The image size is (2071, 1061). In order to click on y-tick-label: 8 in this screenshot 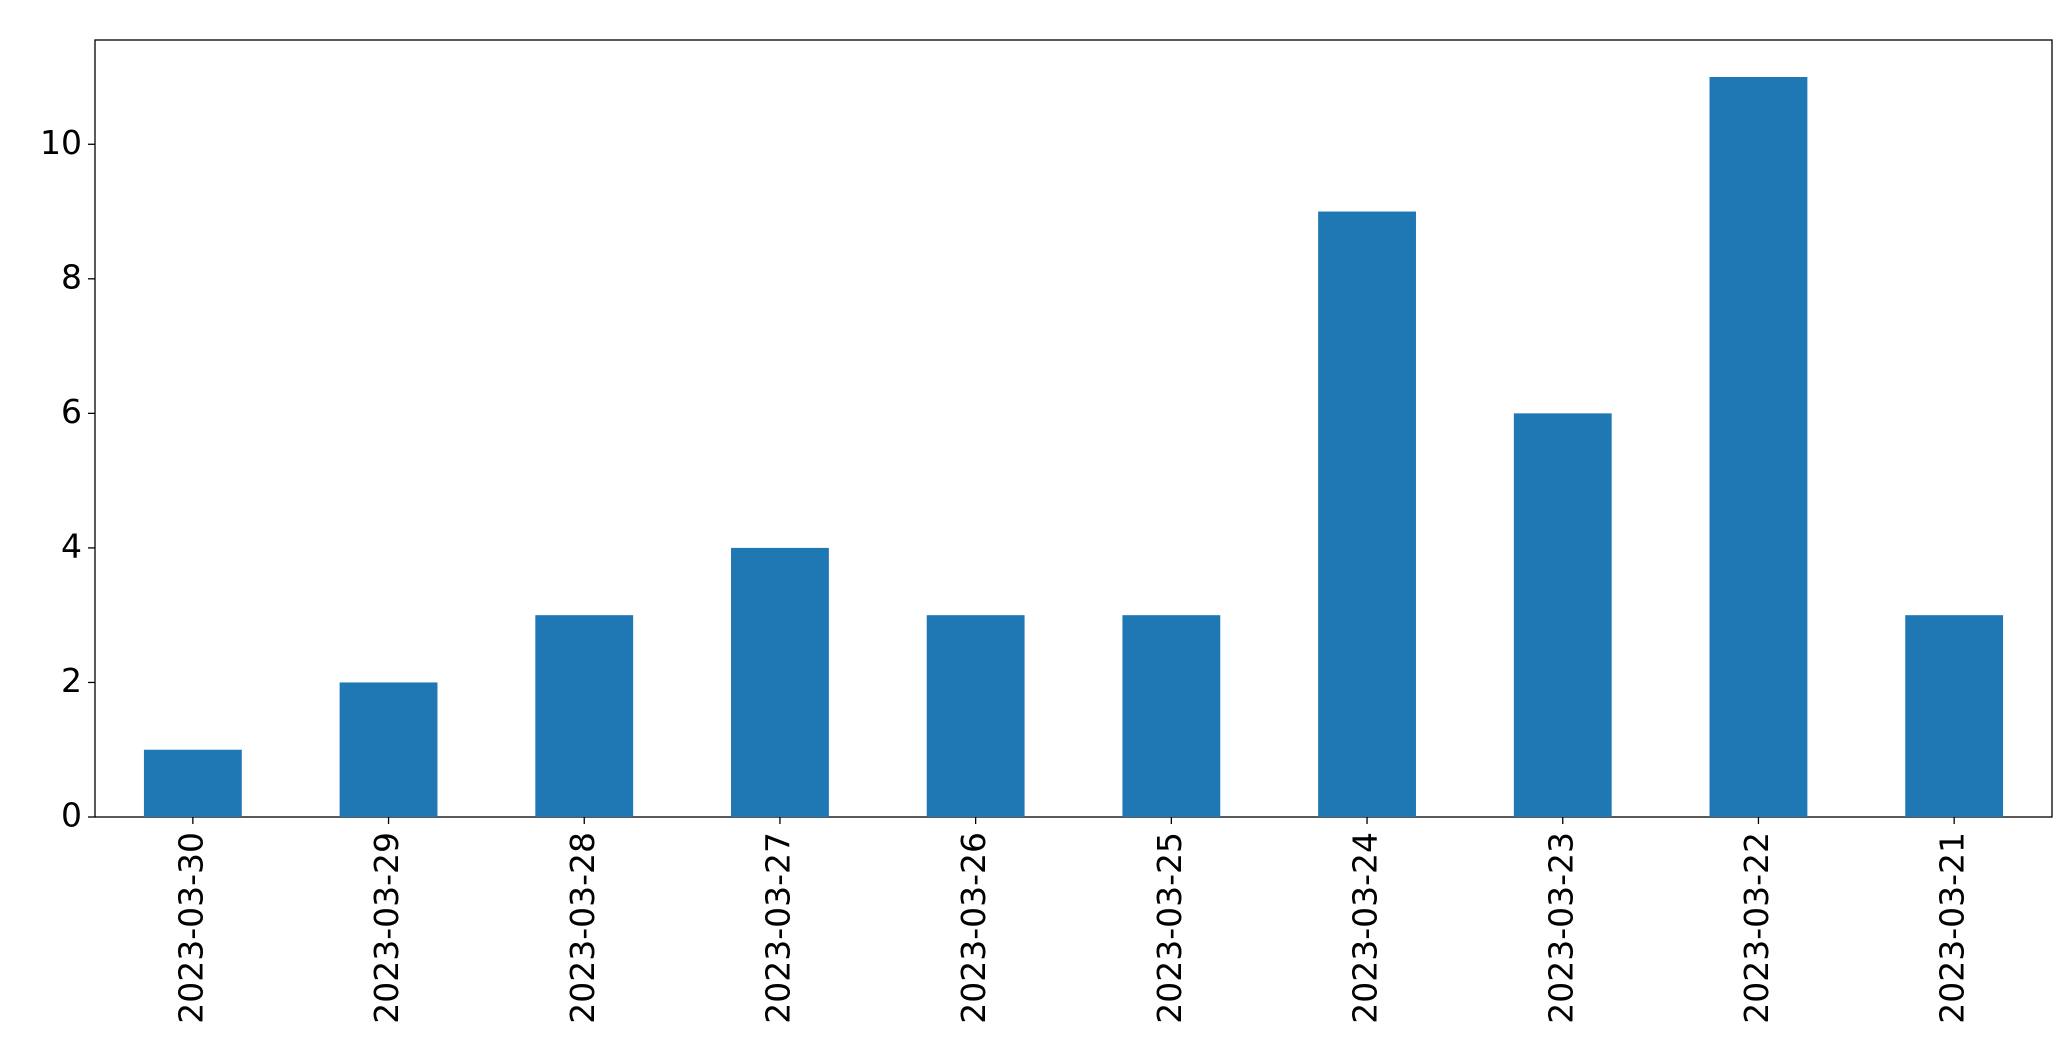, I will do `click(71, 276)`.